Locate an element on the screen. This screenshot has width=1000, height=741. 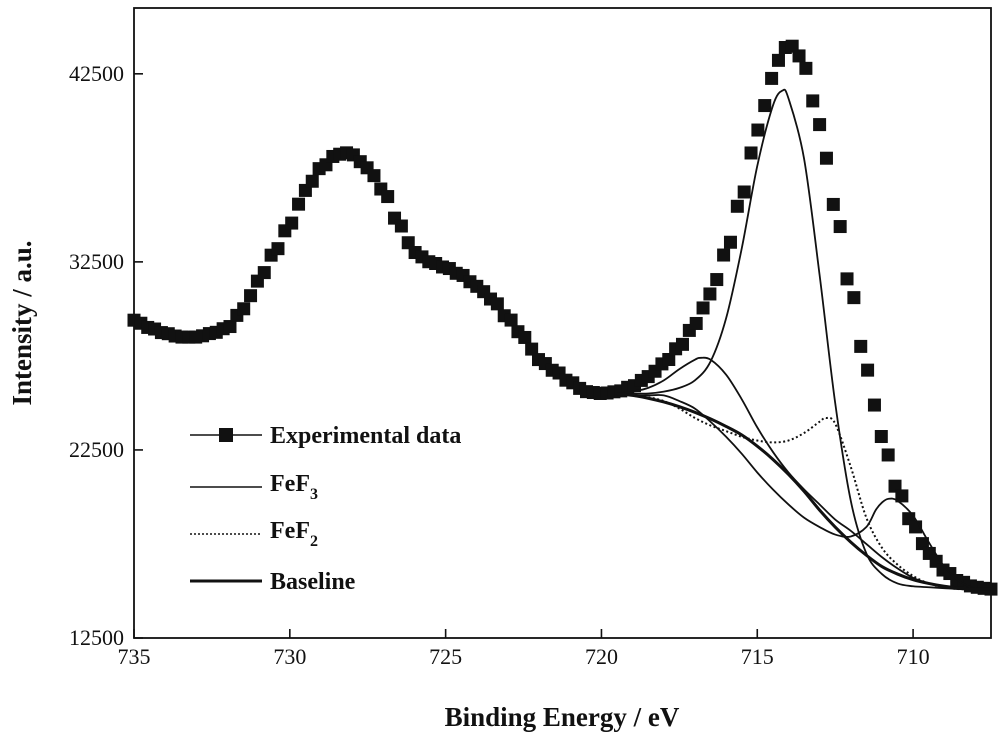
x-tick-label: 735 is located at coordinates (134, 656).